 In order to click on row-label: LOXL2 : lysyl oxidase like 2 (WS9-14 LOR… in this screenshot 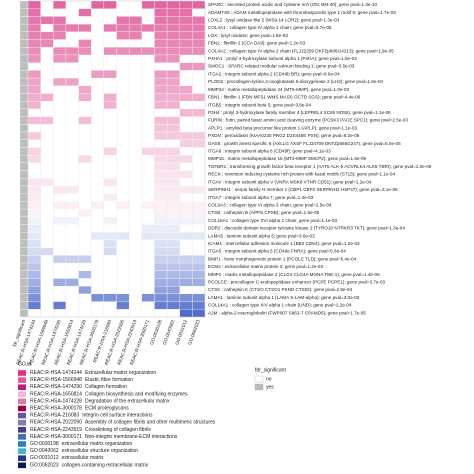, I will do `click(274, 19)`.